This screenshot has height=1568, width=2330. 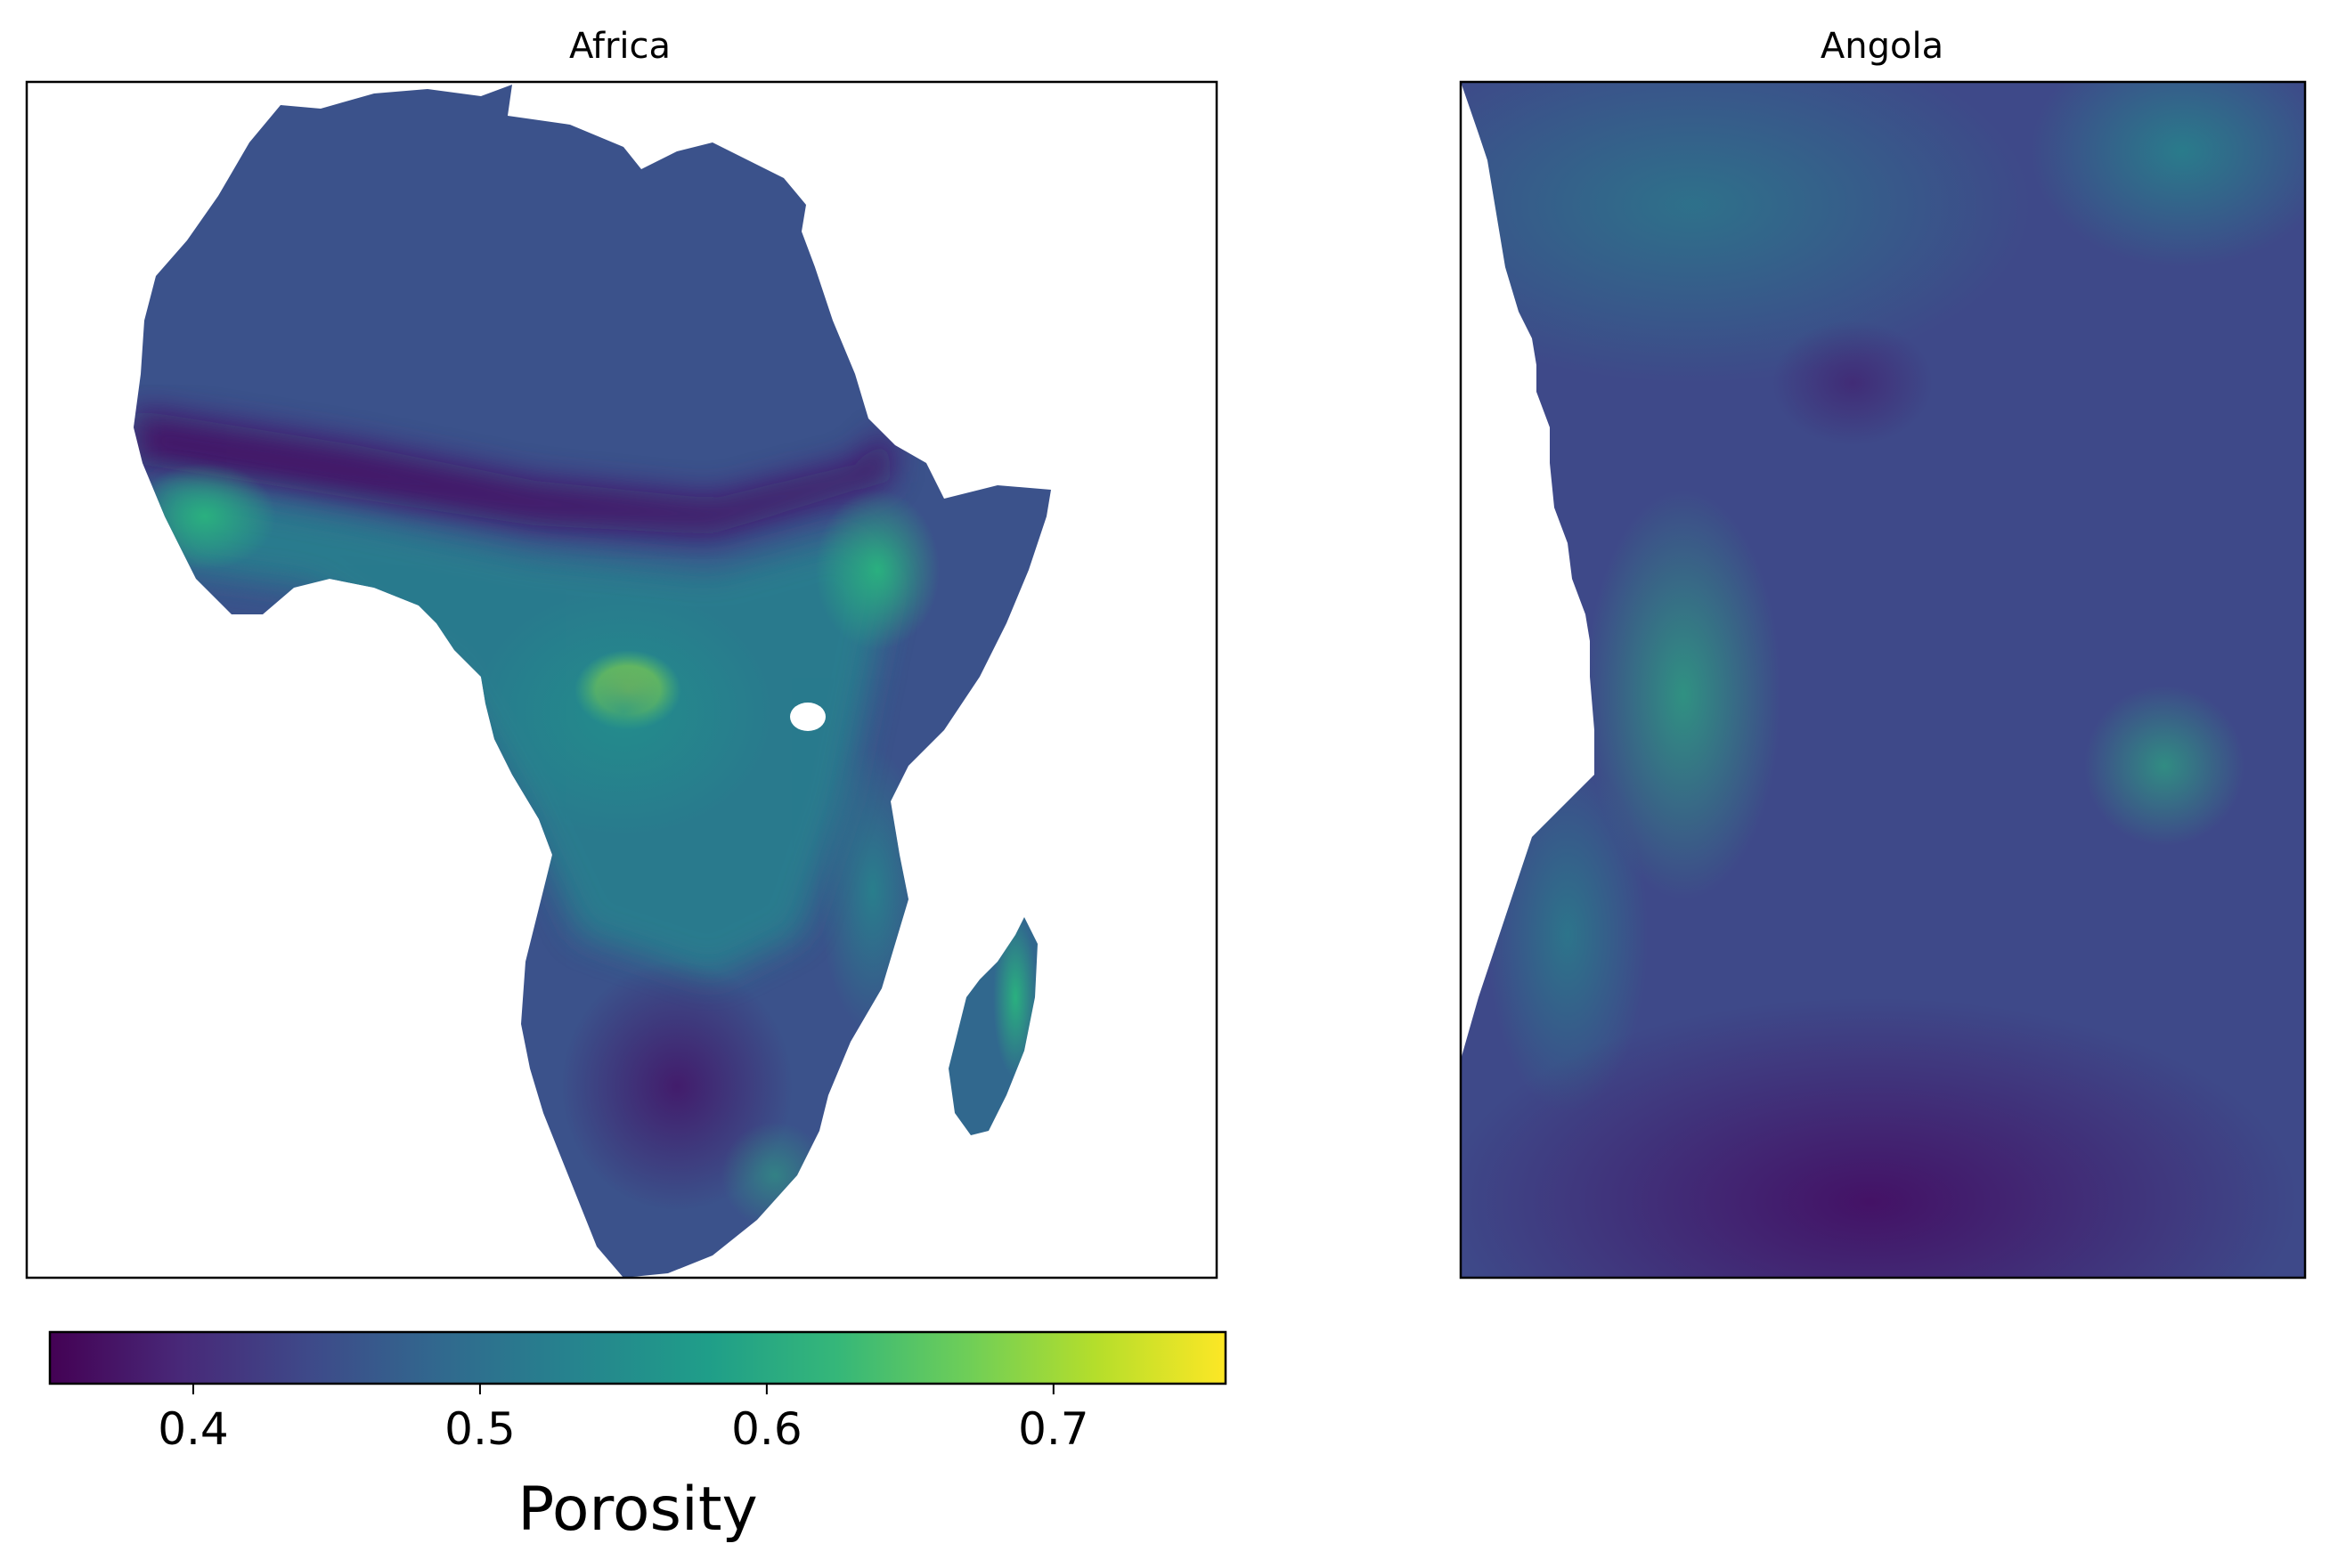 What do you see at coordinates (2164, 766) in the screenshot?
I see `angola-east-green` at bounding box center [2164, 766].